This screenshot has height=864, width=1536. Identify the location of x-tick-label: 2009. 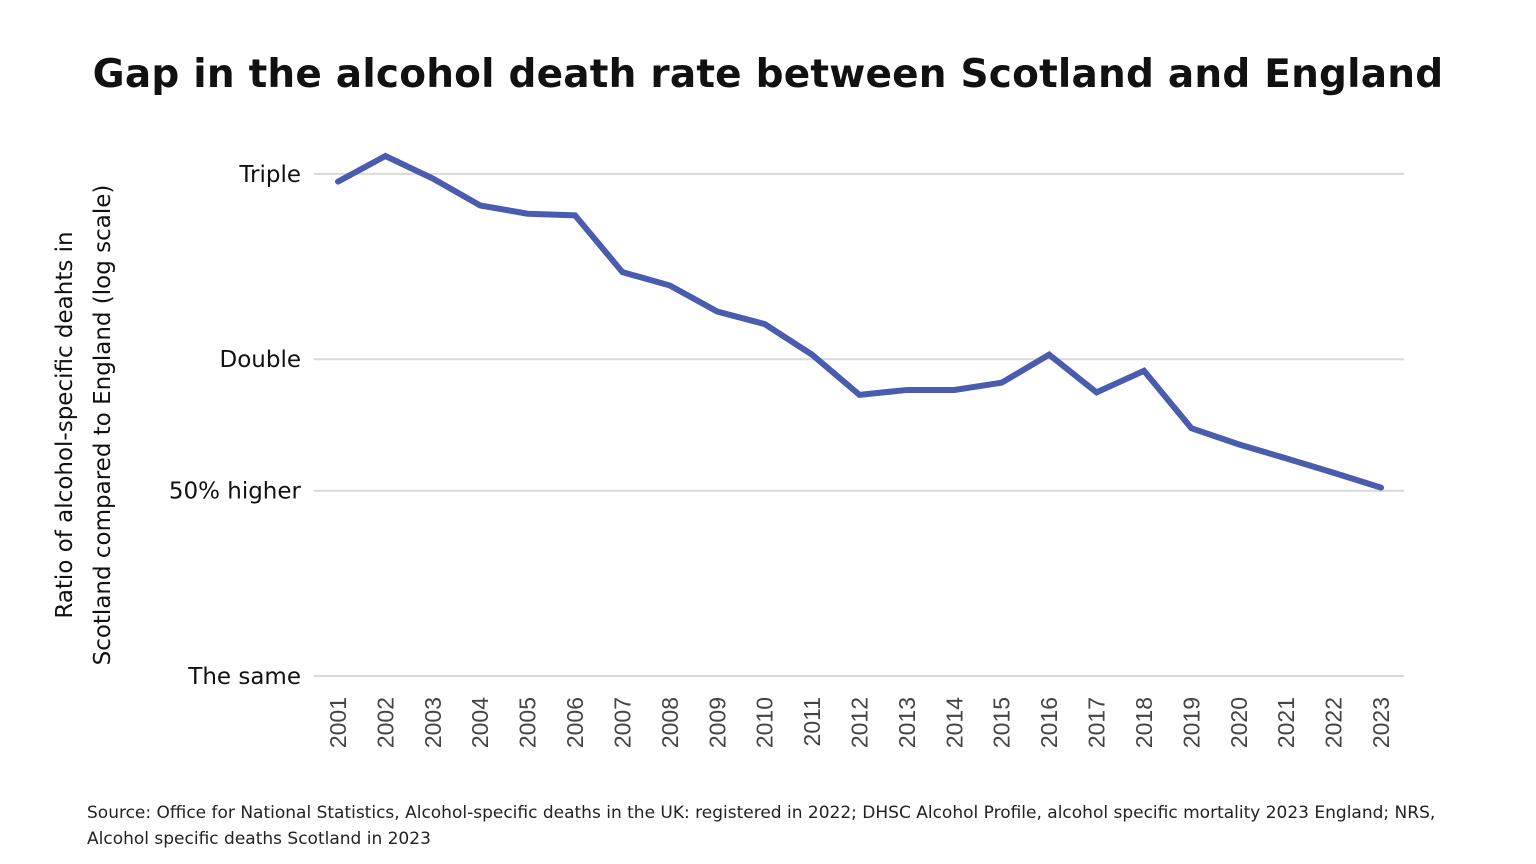
(717, 722).